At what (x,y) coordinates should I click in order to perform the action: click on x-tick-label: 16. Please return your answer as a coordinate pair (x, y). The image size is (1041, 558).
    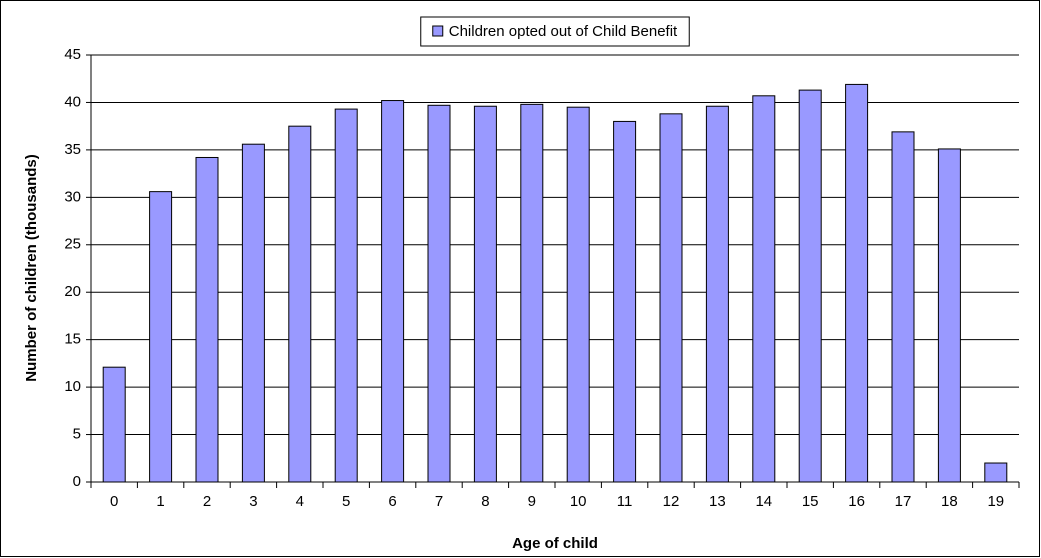
    Looking at the image, I should click on (856, 501).